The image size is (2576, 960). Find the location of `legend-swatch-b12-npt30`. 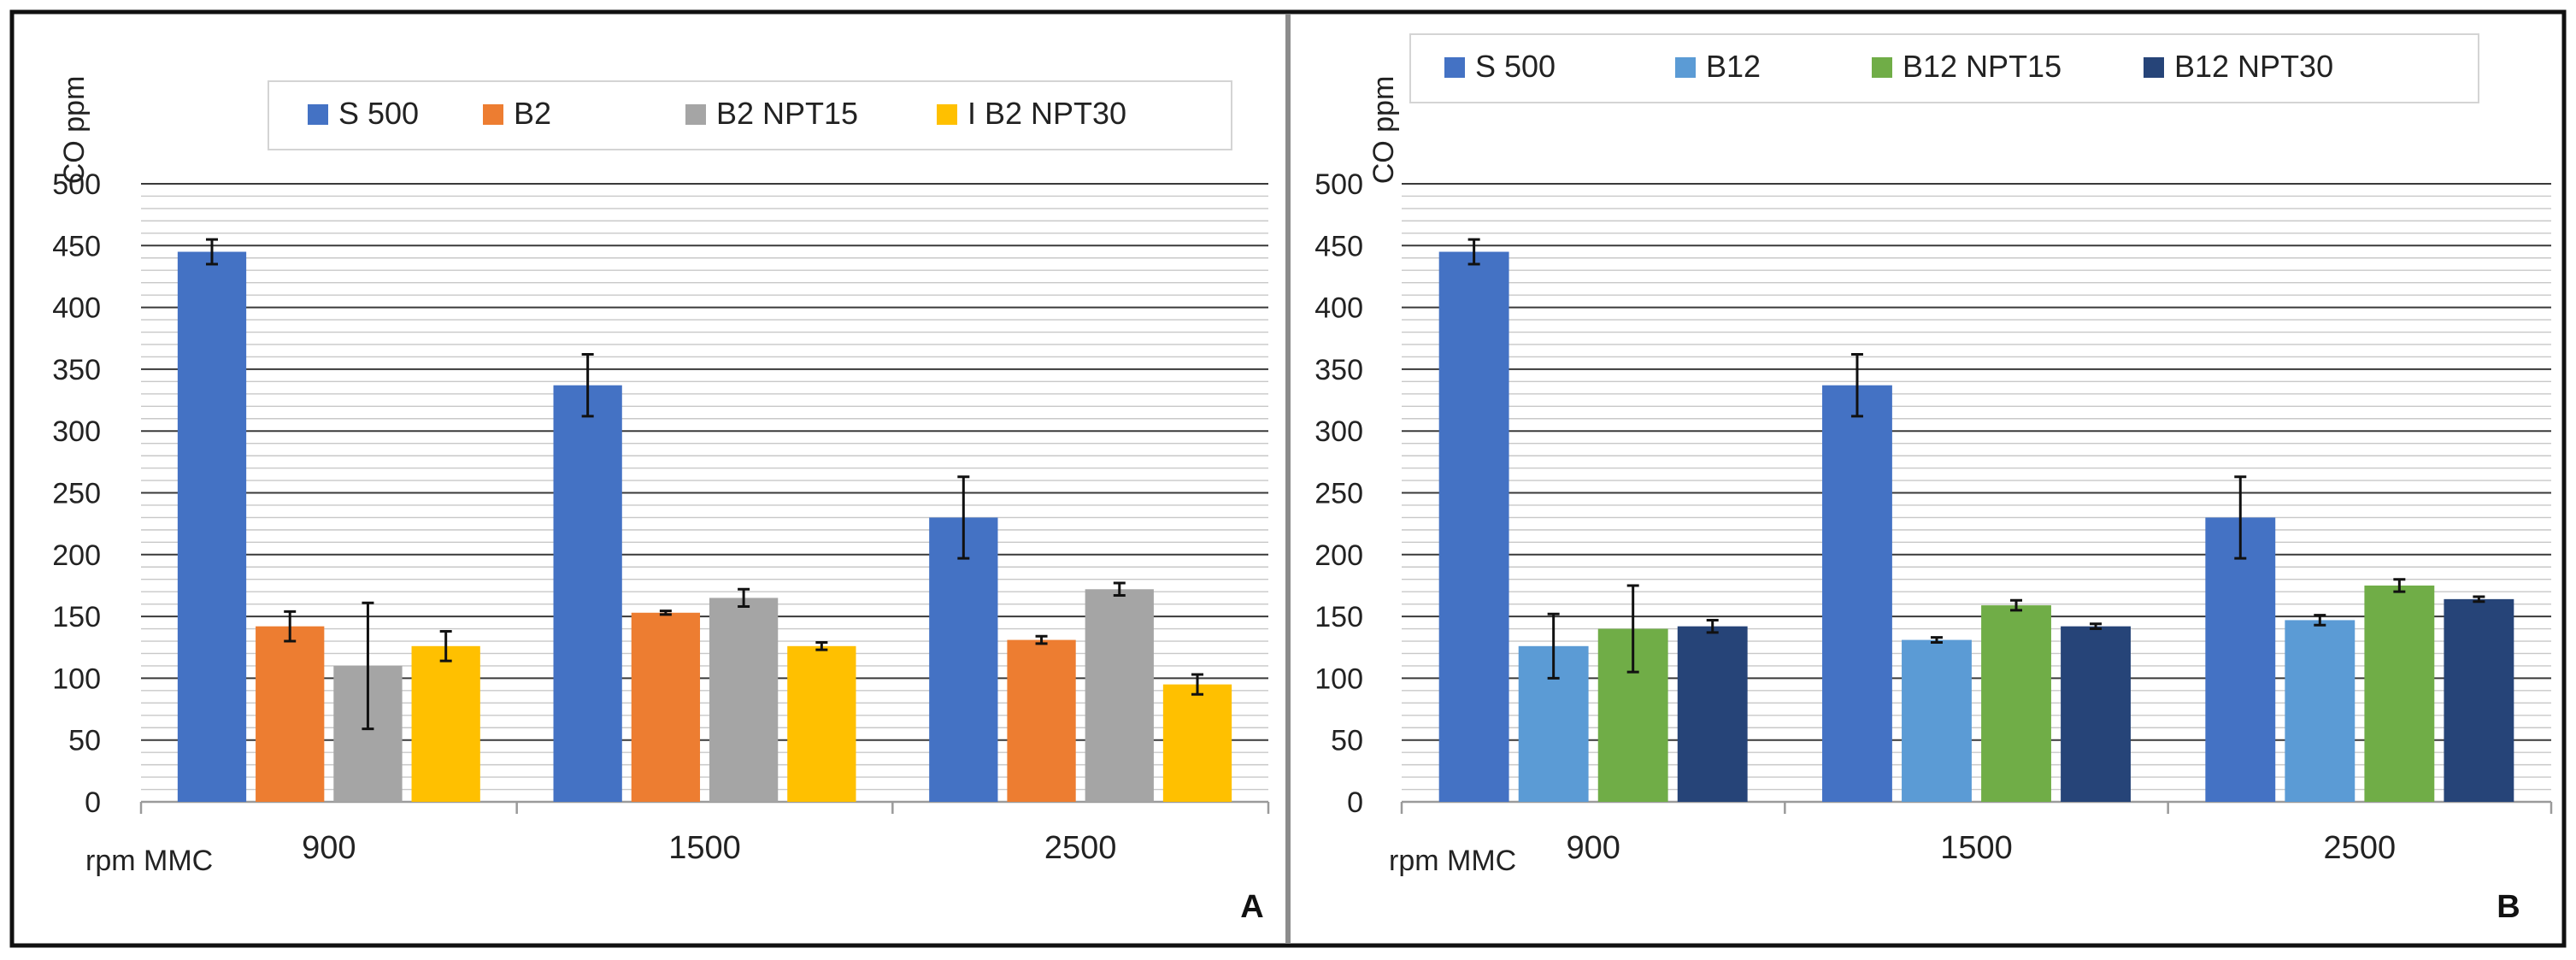

legend-swatch-b12-npt30 is located at coordinates (2154, 67).